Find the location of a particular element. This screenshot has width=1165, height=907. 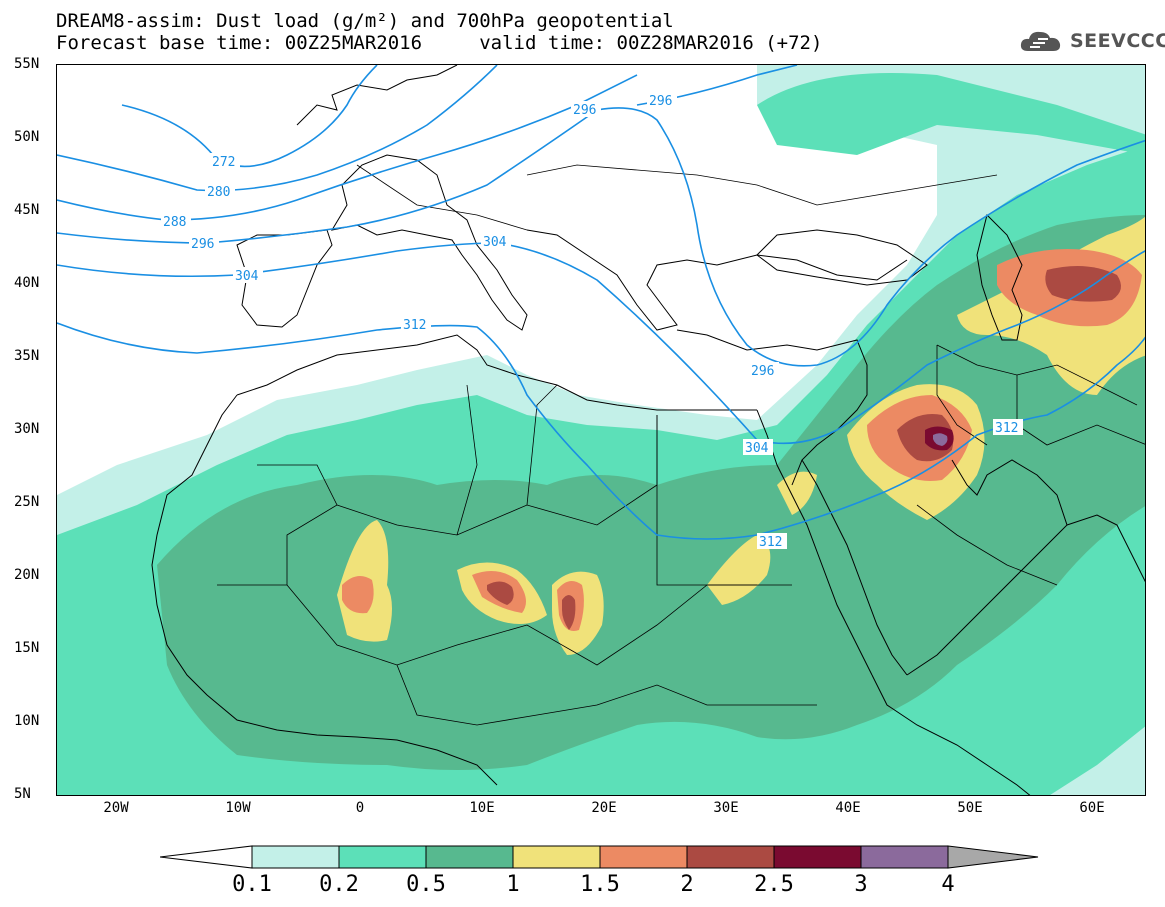

lon-label-60e: 60E is located at coordinates (1092, 808).